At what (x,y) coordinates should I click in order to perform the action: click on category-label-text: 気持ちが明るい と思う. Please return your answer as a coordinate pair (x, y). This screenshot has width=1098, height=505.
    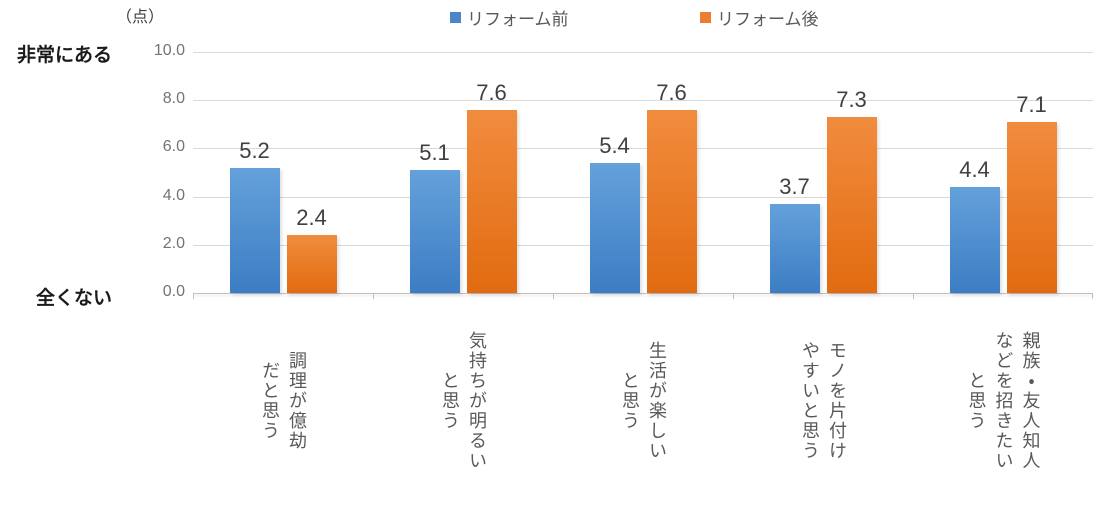
    Looking at the image, I should click on (463, 401).